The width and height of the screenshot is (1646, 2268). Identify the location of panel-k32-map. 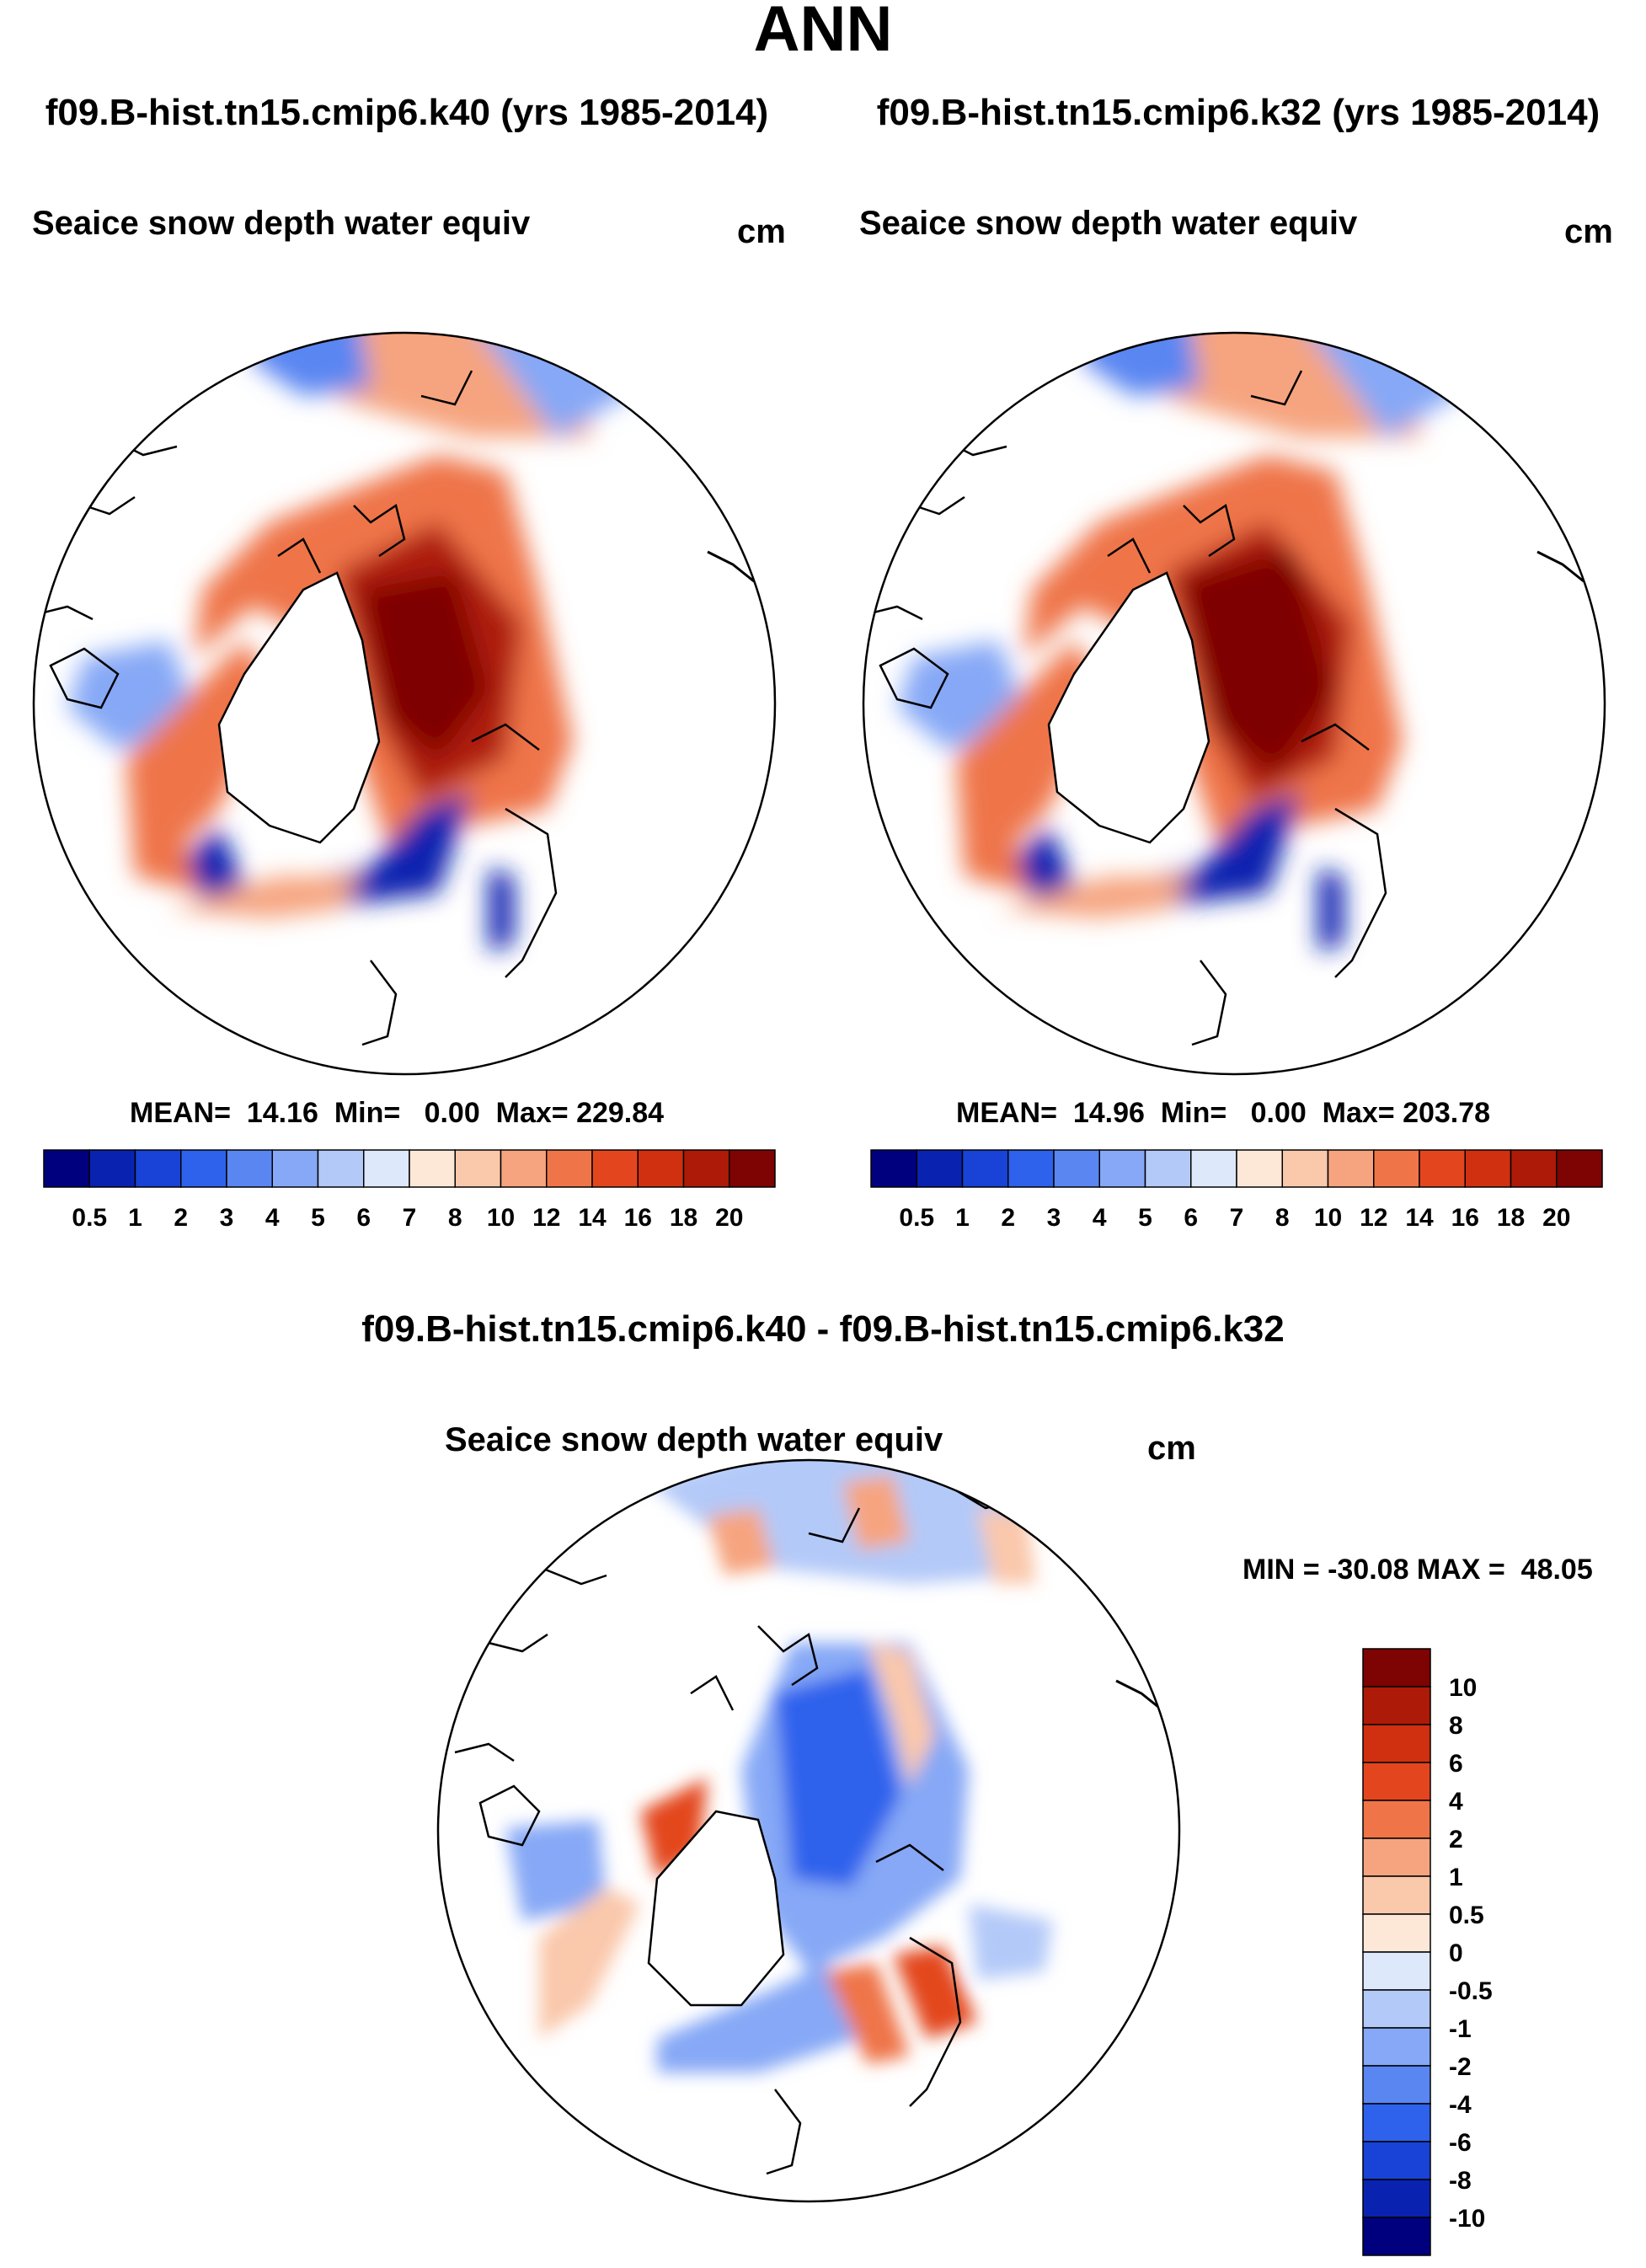
(1234, 704).